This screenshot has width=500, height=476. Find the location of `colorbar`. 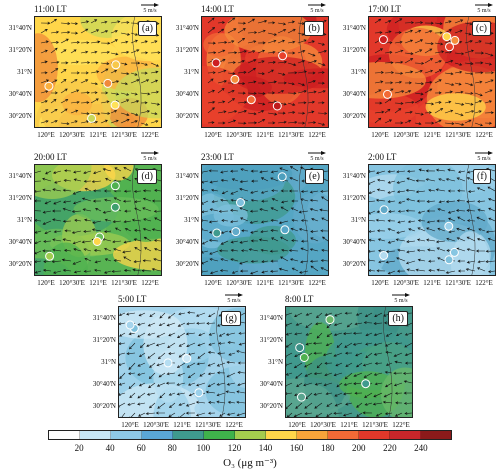

colorbar is located at coordinates (250, 435).